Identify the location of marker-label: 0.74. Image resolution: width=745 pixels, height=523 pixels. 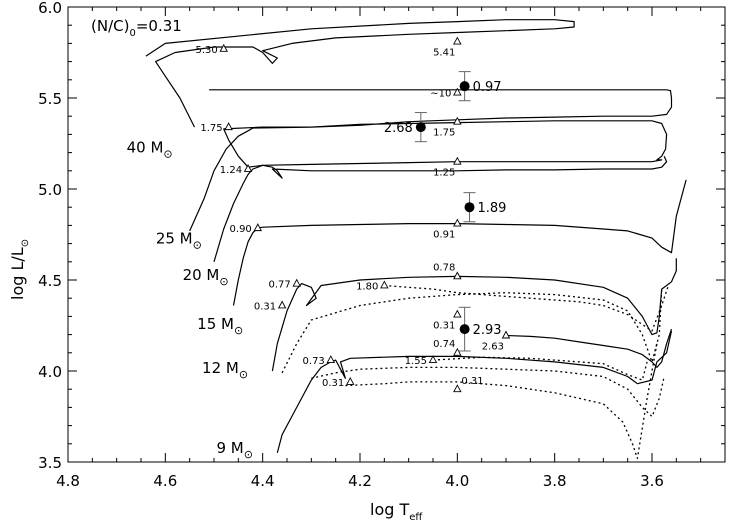
(444, 344).